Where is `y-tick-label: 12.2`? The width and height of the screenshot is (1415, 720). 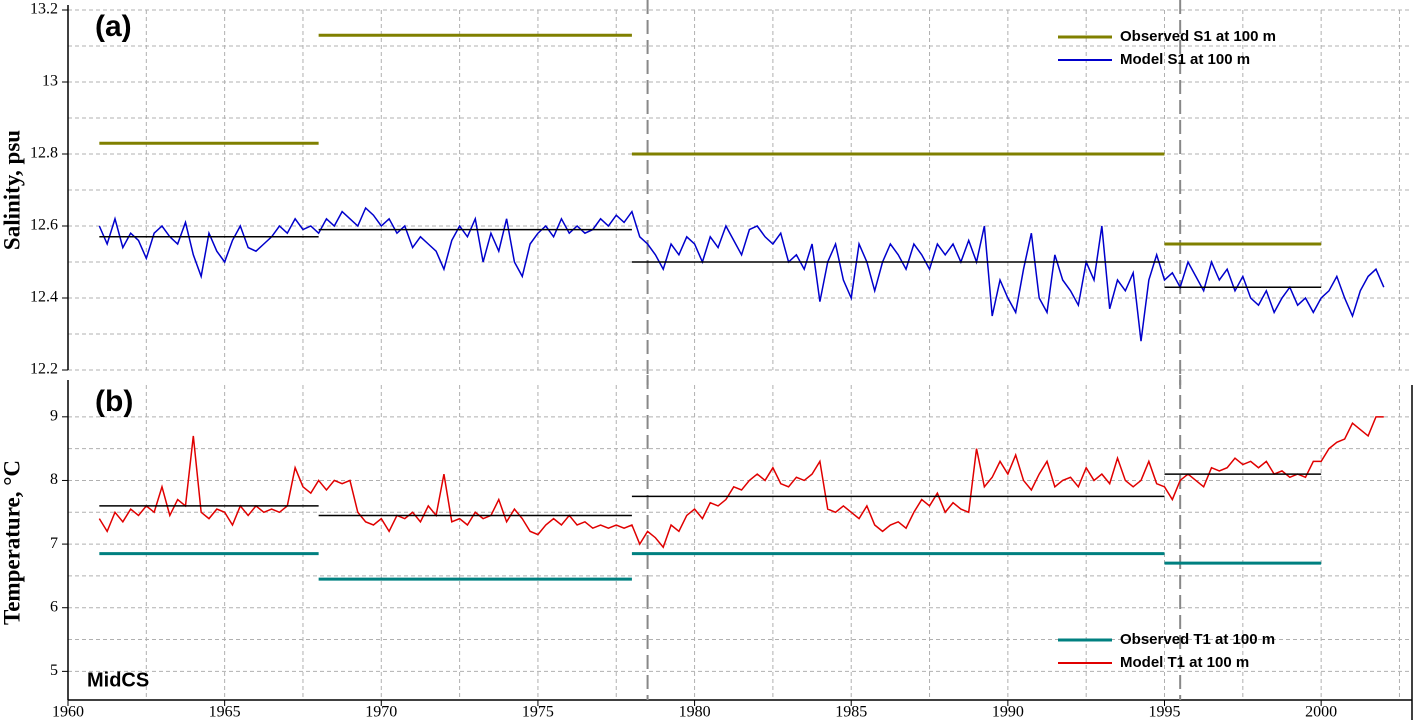 y-tick-label: 12.2 is located at coordinates (44, 369).